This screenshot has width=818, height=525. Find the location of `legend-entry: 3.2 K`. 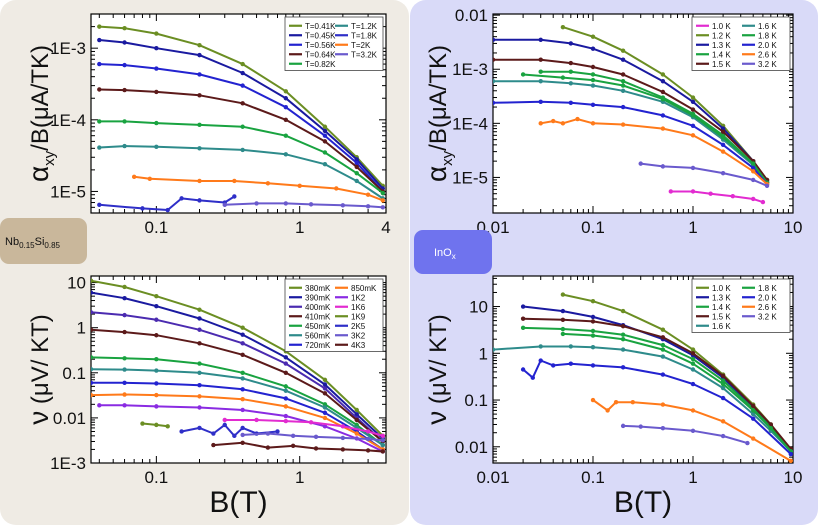

legend-entry: 3.2 K is located at coordinates (767, 316).